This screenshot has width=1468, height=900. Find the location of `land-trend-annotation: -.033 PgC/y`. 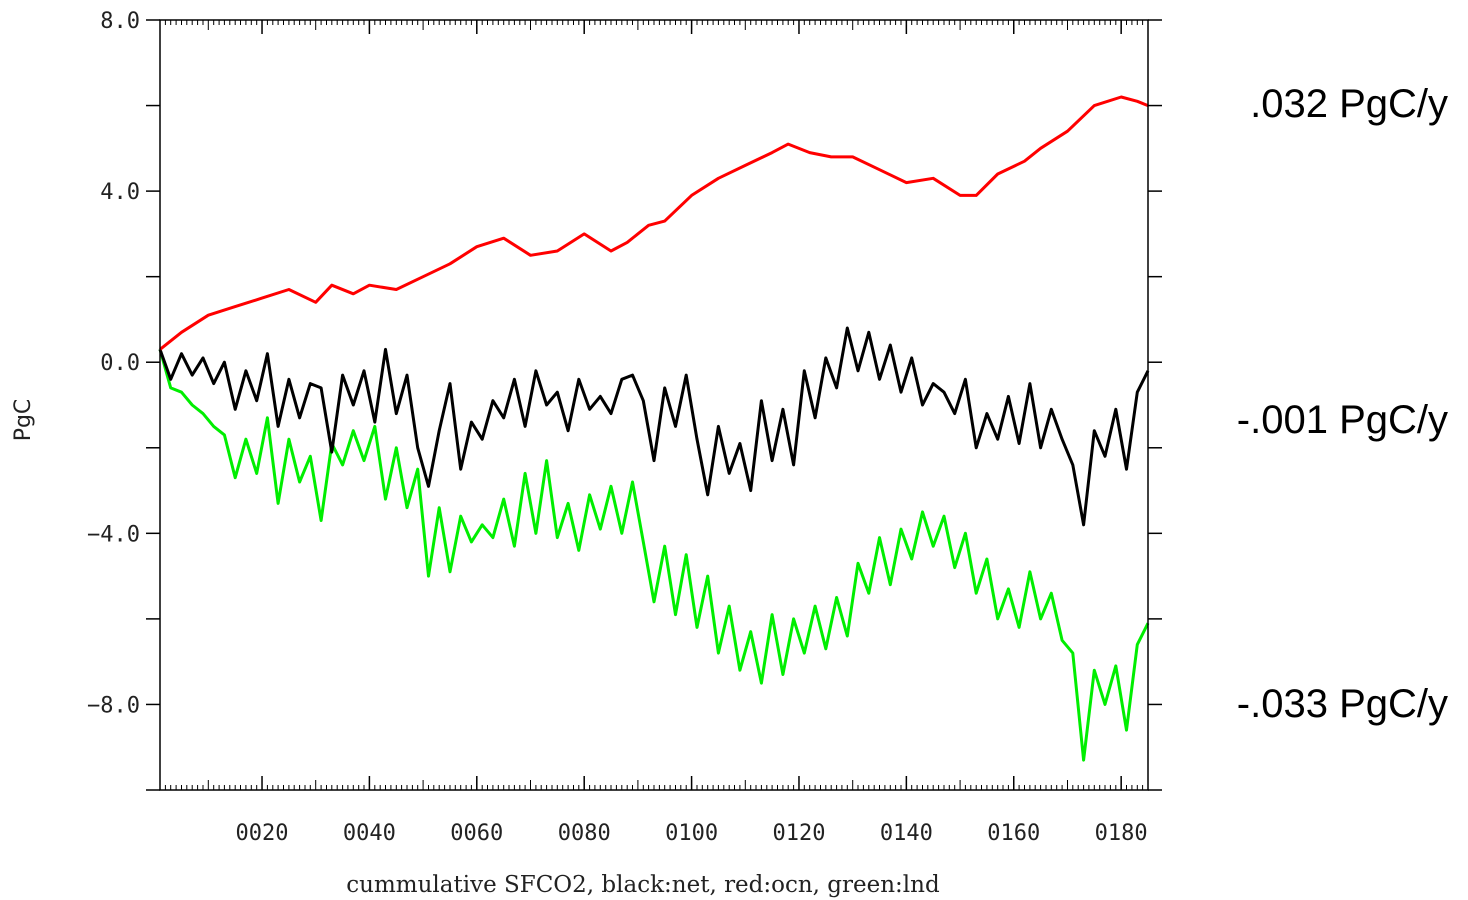

land-trend-annotation: -.033 PgC/y is located at coordinates (1342, 704).